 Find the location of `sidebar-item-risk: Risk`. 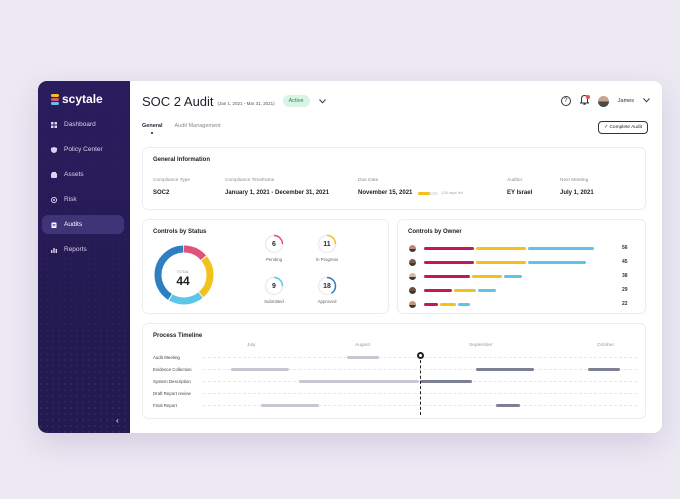

sidebar-item-risk: Risk is located at coordinates (83, 199).